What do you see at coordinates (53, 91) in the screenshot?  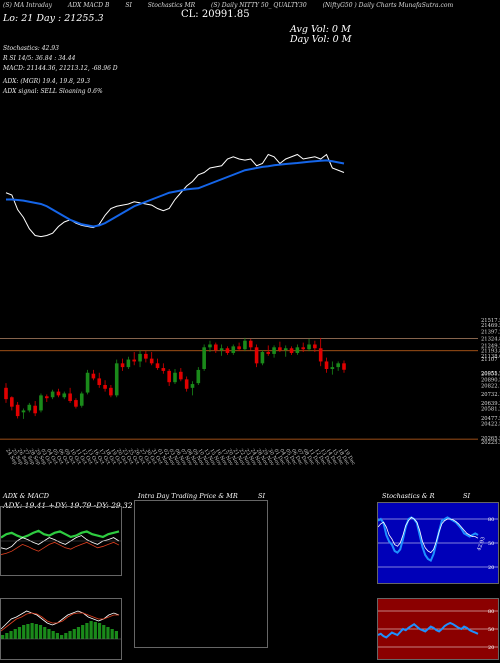 I see `adx-signal-readout: ADX signal: SELL Sloaning 0.6%` at bounding box center [53, 91].